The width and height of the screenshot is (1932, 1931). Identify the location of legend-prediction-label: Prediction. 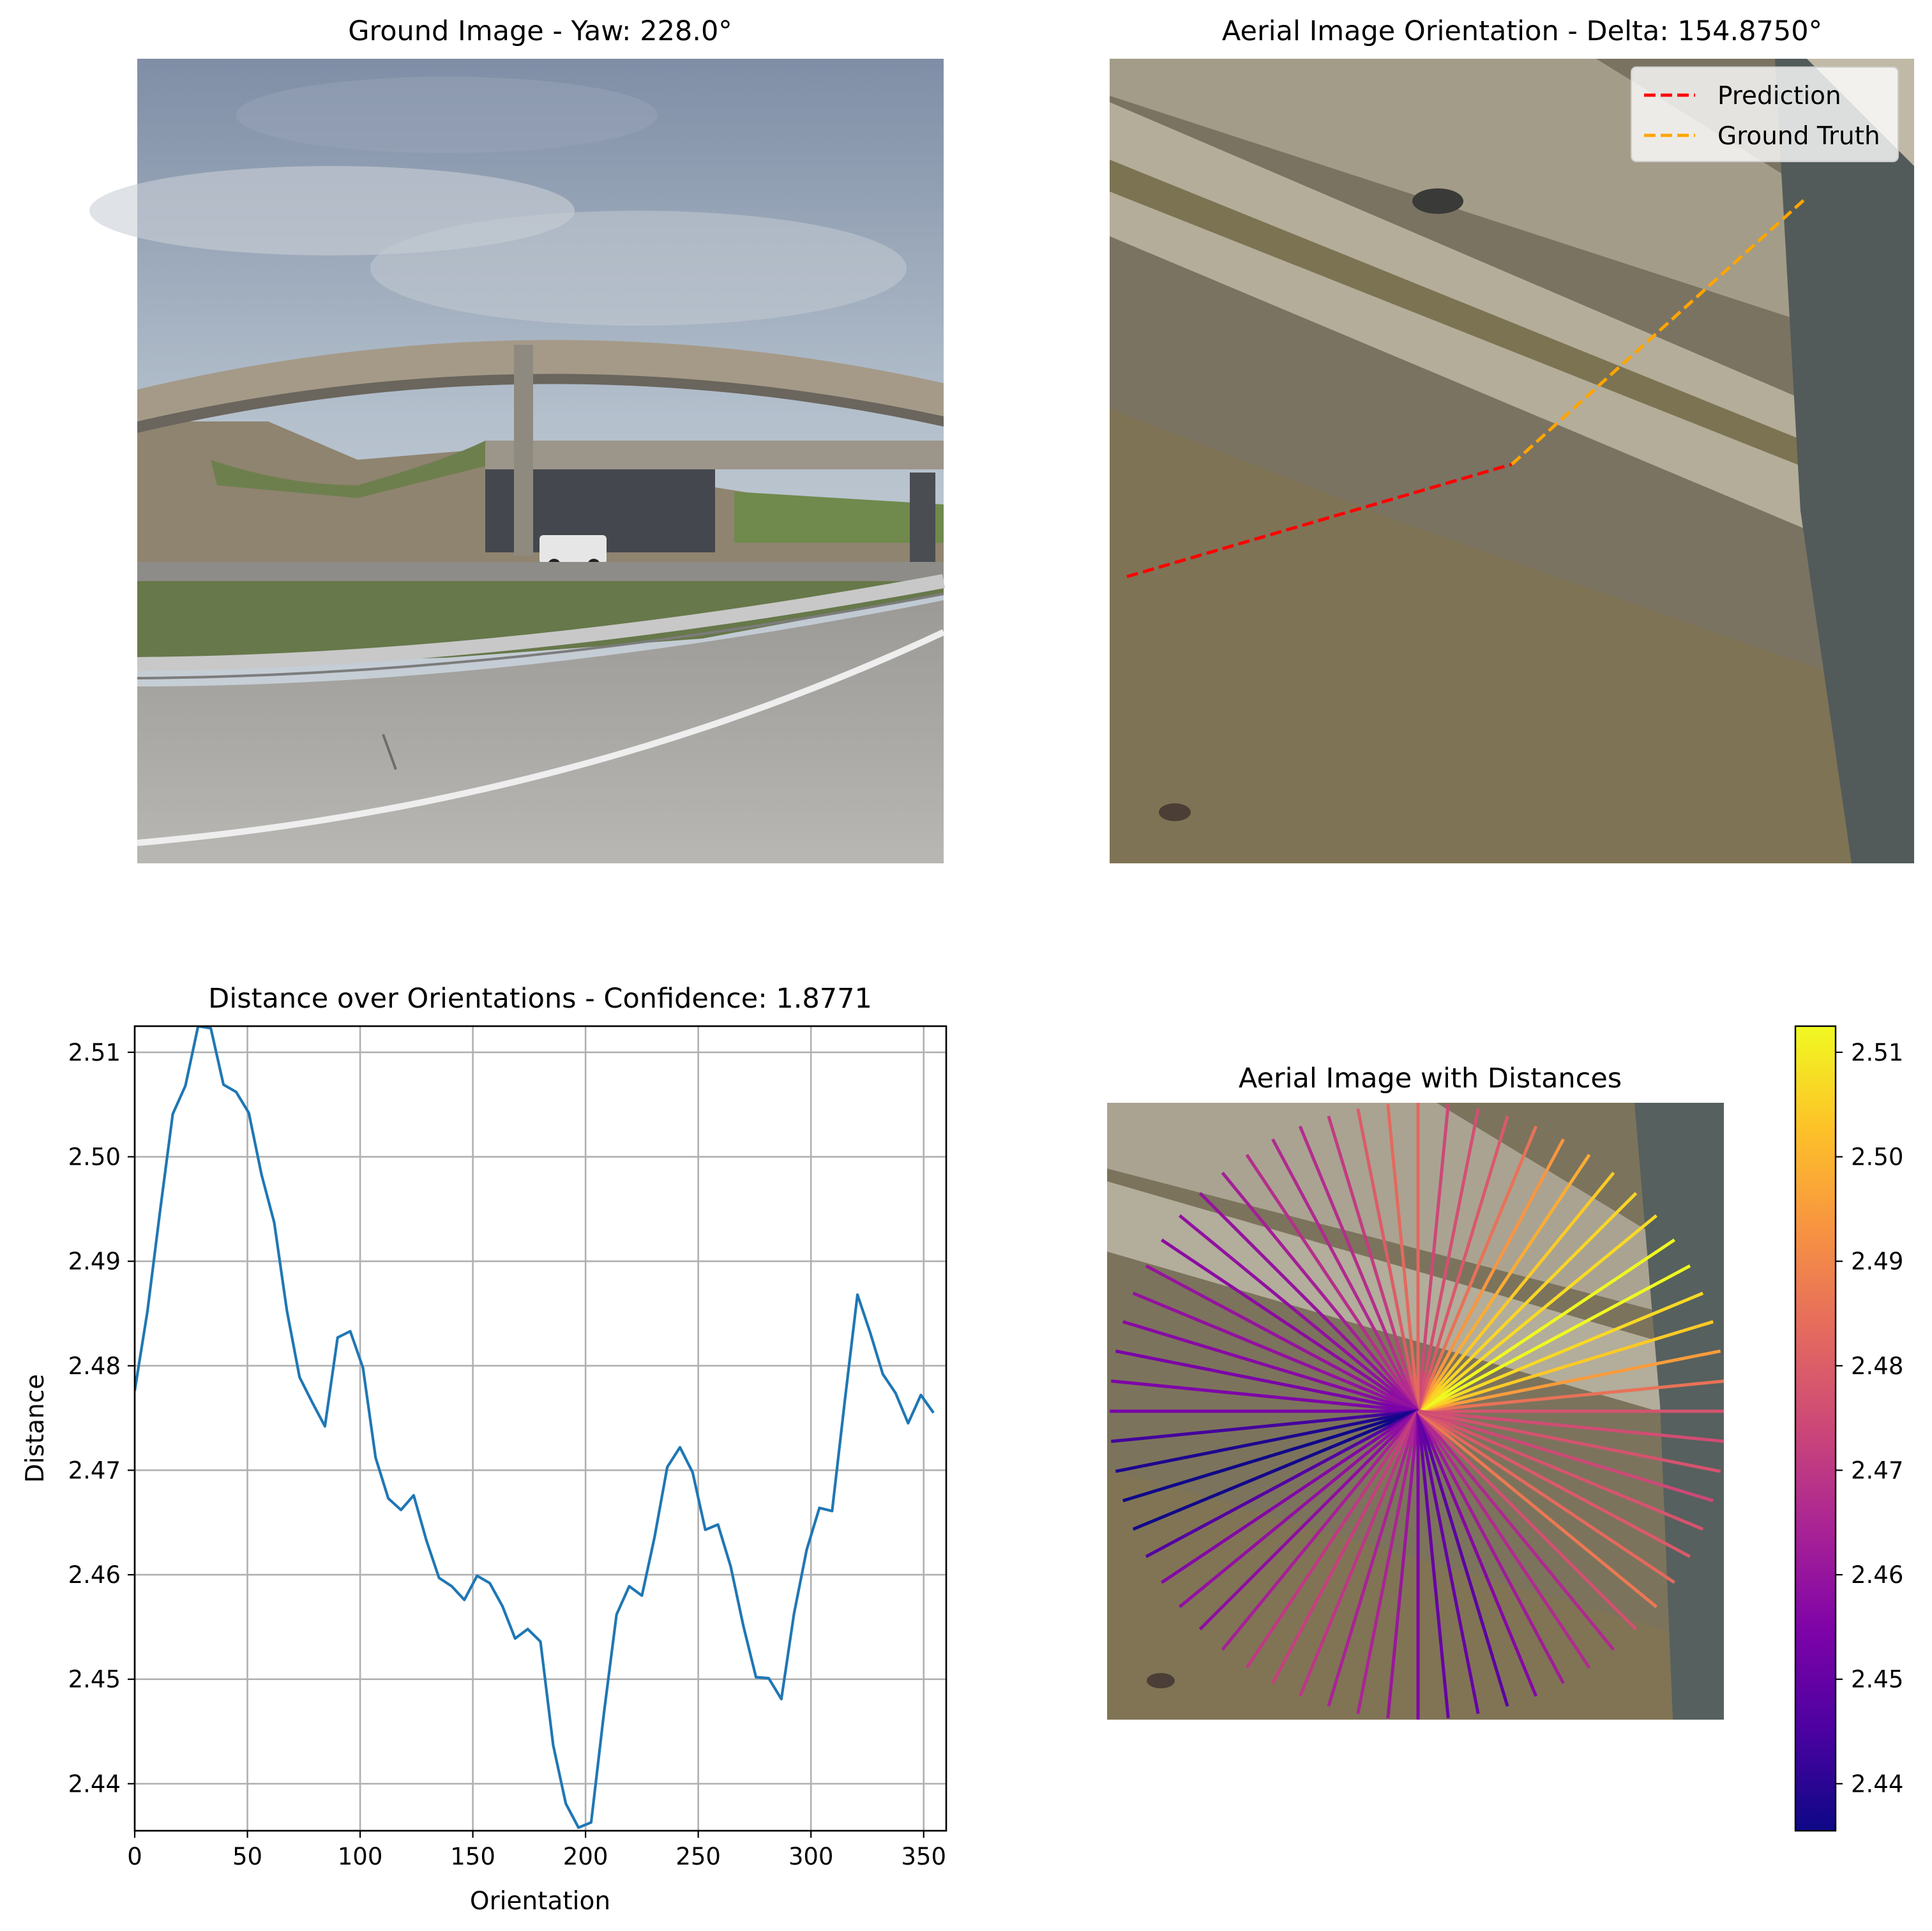
(1779, 96).